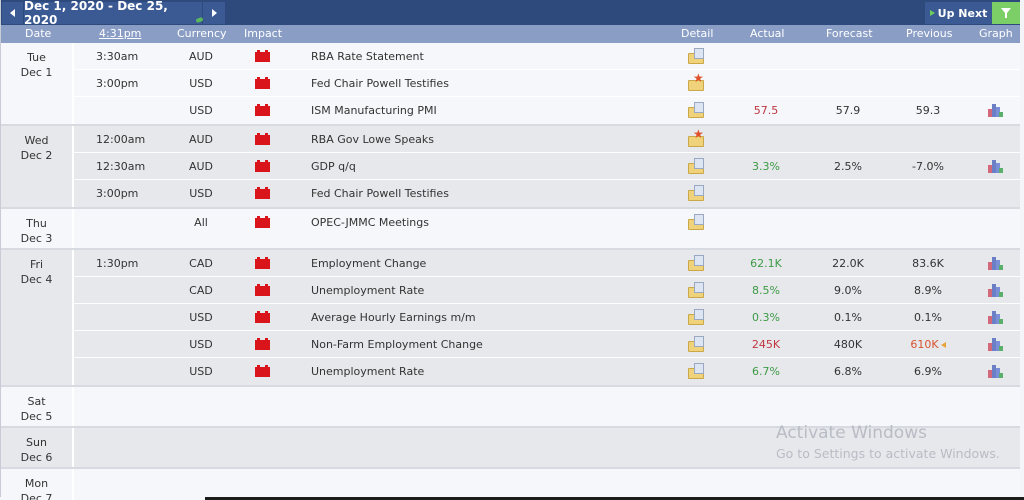 The width and height of the screenshot is (1024, 500). I want to click on event-title: RBA Rate Statement, so click(367, 56).